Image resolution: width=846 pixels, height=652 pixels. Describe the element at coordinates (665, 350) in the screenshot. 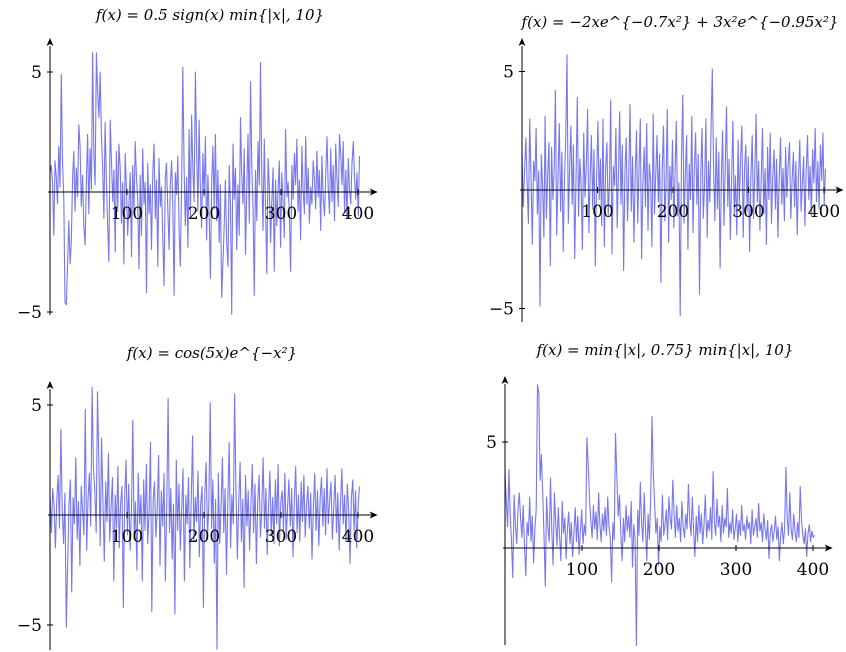

I see `chart-title: f(x) = min{|x|, 0.75} min{|x|, 10}` at that location.